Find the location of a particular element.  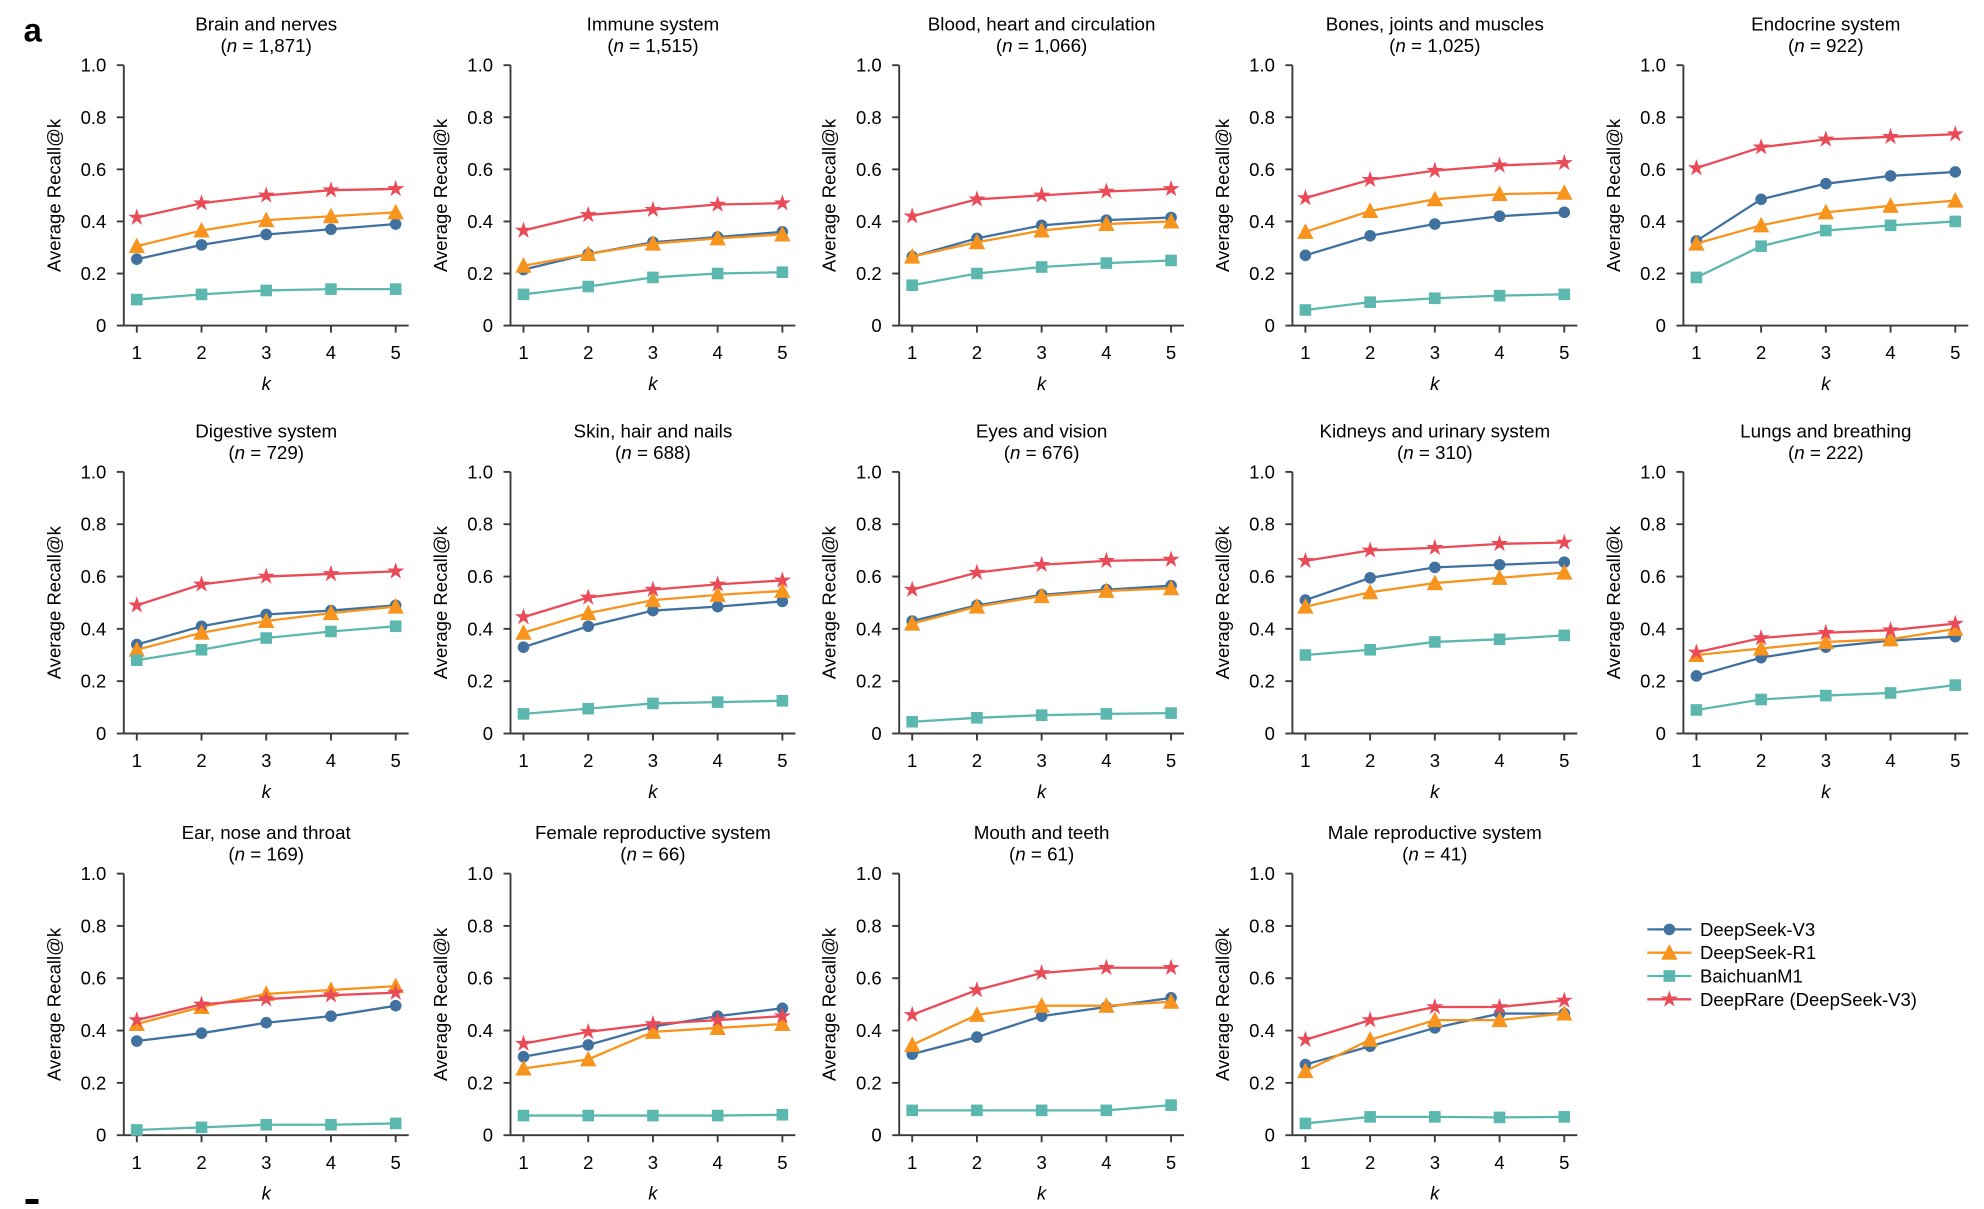

svg-text: (n = 1,871) is located at coordinates (266, 45).